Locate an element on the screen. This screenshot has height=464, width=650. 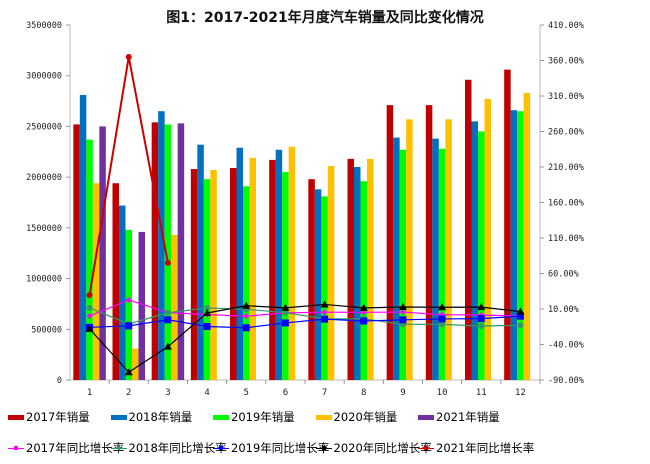
right-tick-label: 360.00% is located at coordinates (566, 62).